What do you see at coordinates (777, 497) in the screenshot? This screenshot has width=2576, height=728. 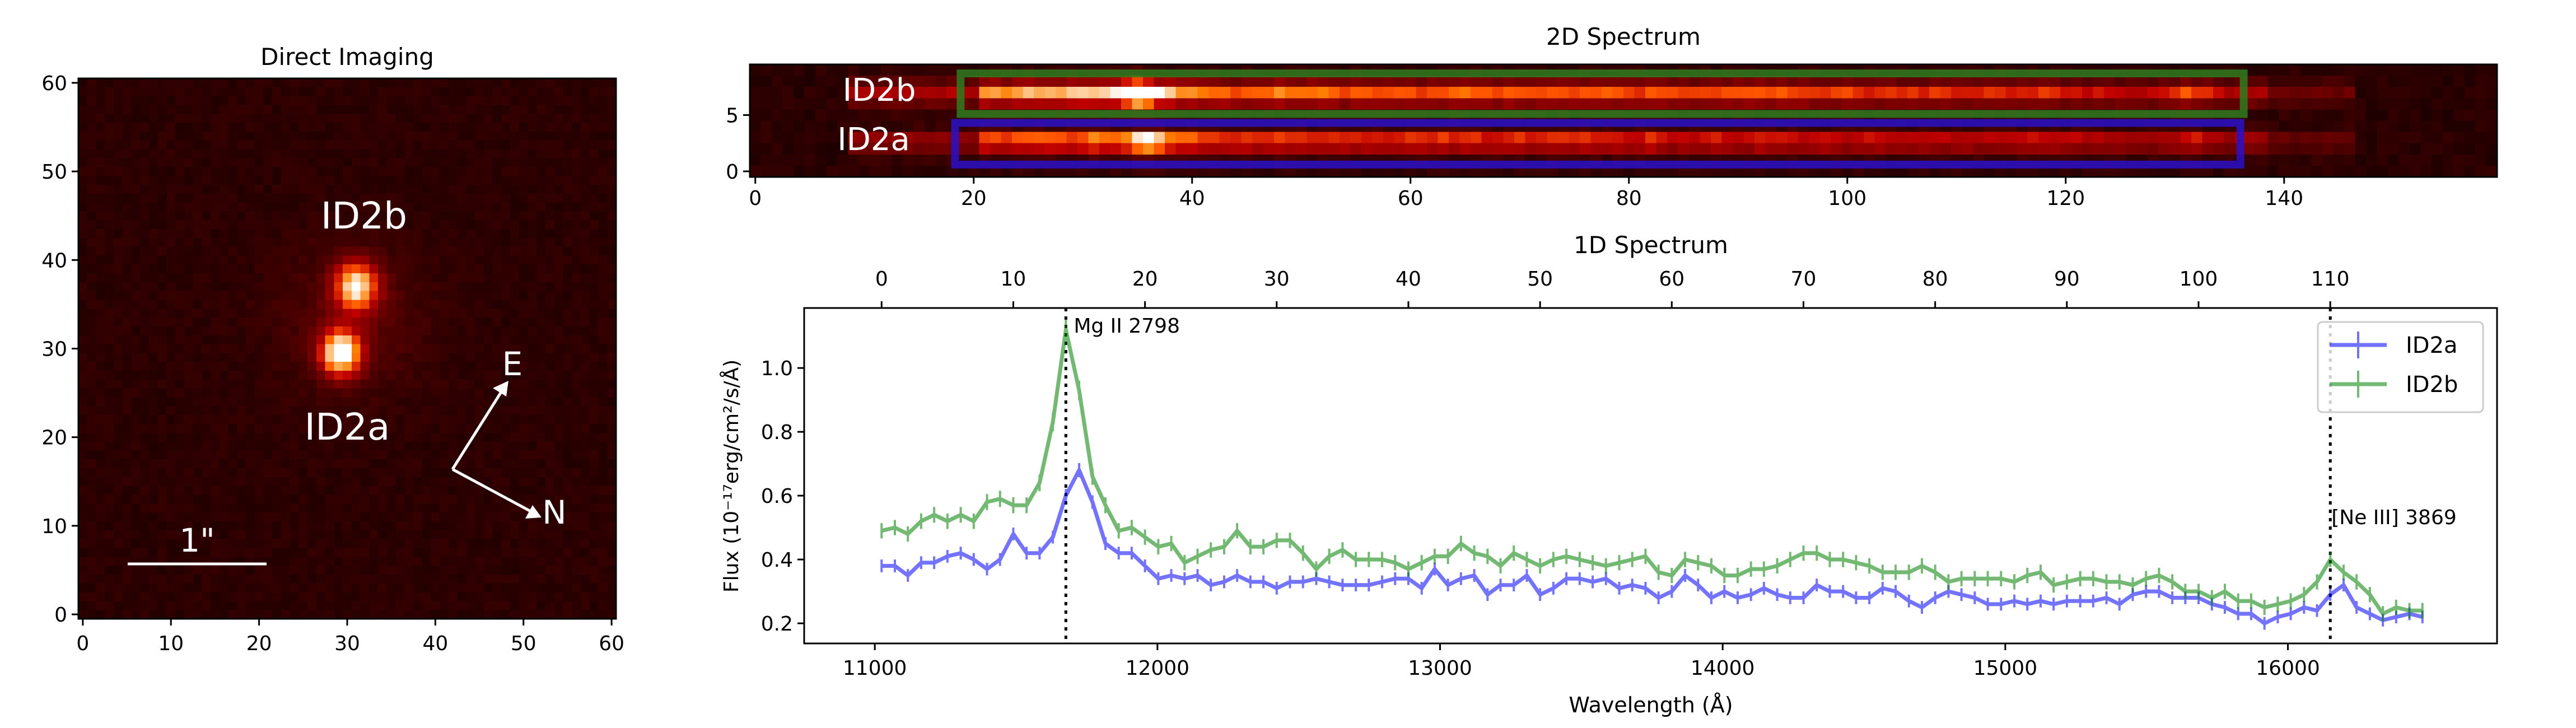 I see `y-tick-label: 0.6` at bounding box center [777, 497].